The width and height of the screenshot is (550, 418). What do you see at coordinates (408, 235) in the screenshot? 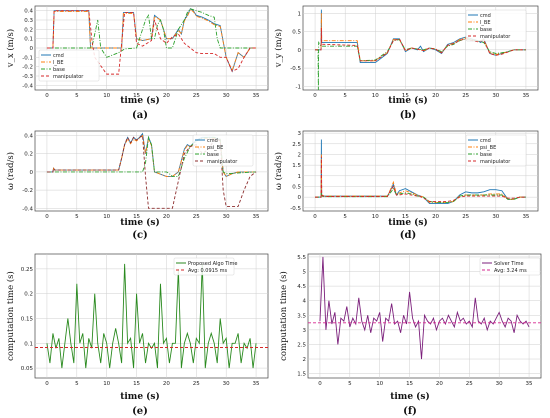
I see `panel-caption: (d)` at bounding box center [408, 235].